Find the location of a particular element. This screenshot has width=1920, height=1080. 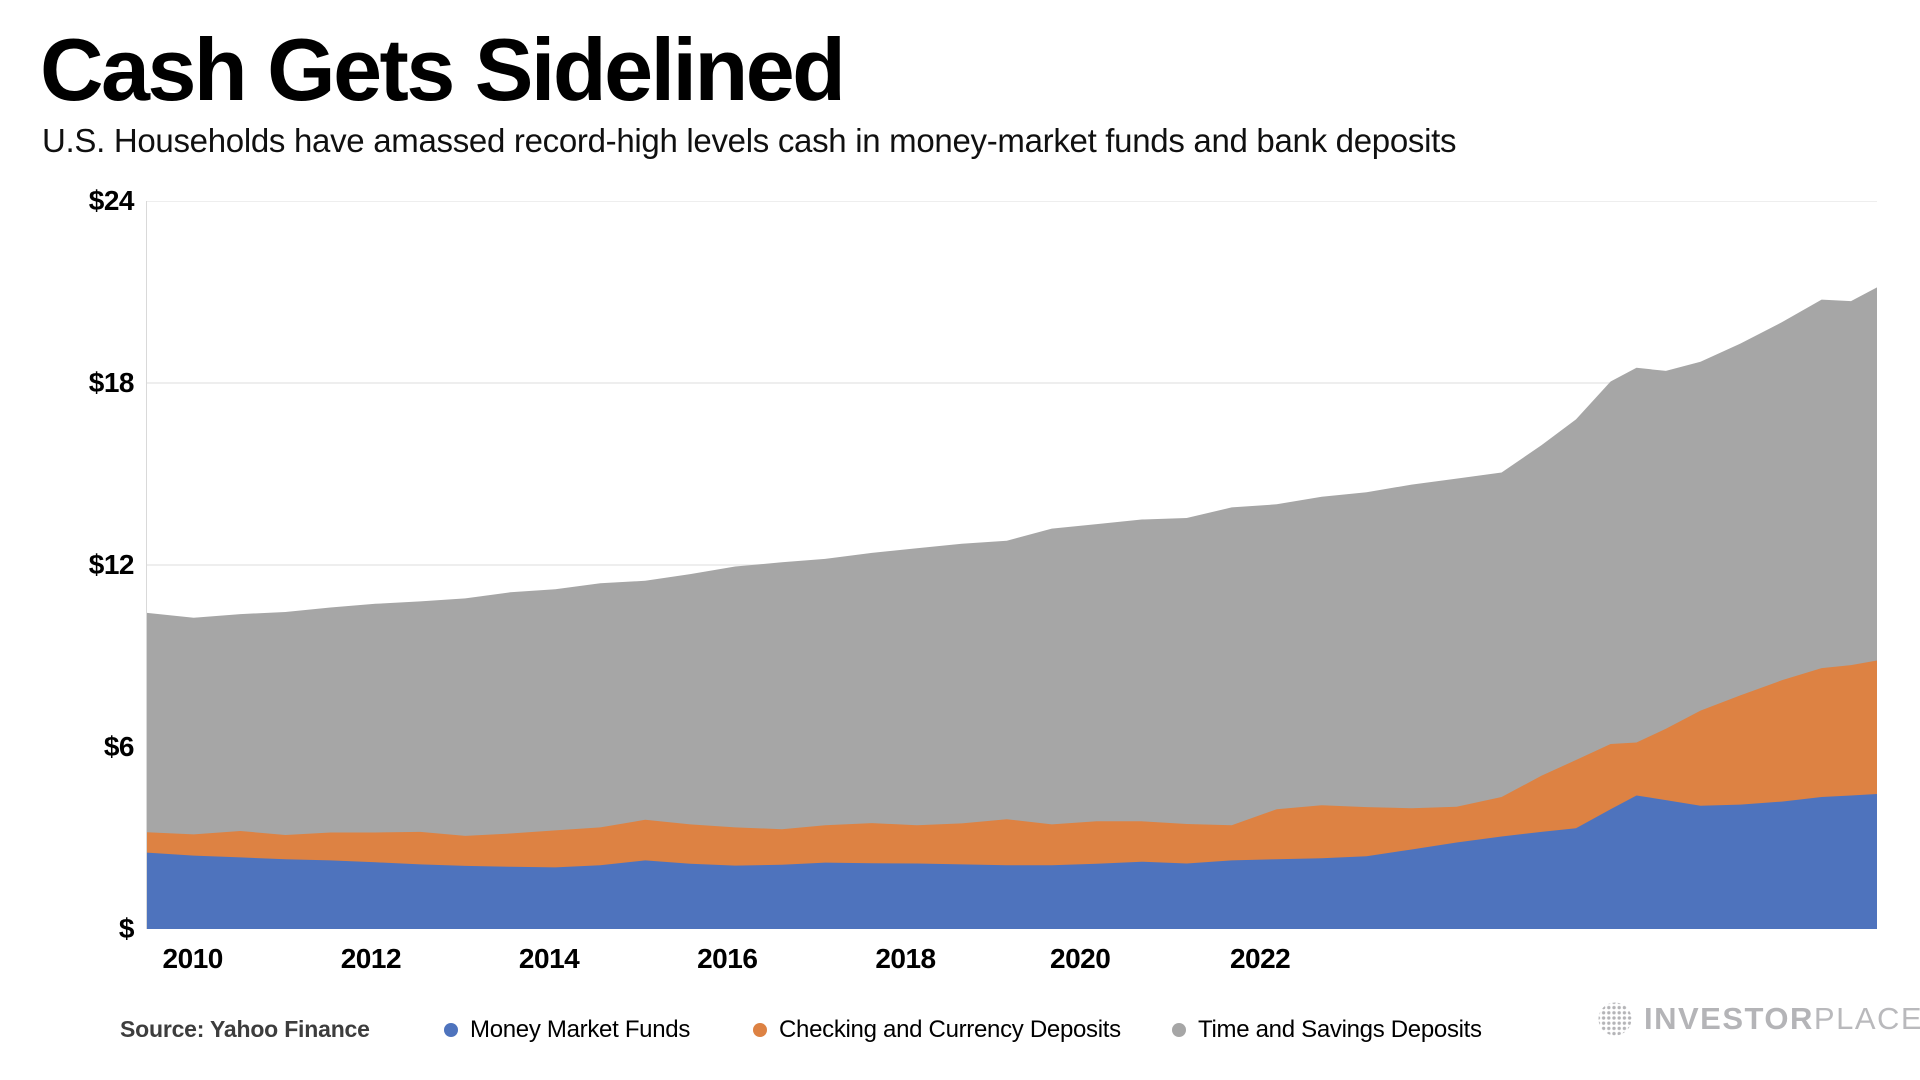

brand-bold: INVESTOR is located at coordinates (1729, 1018).